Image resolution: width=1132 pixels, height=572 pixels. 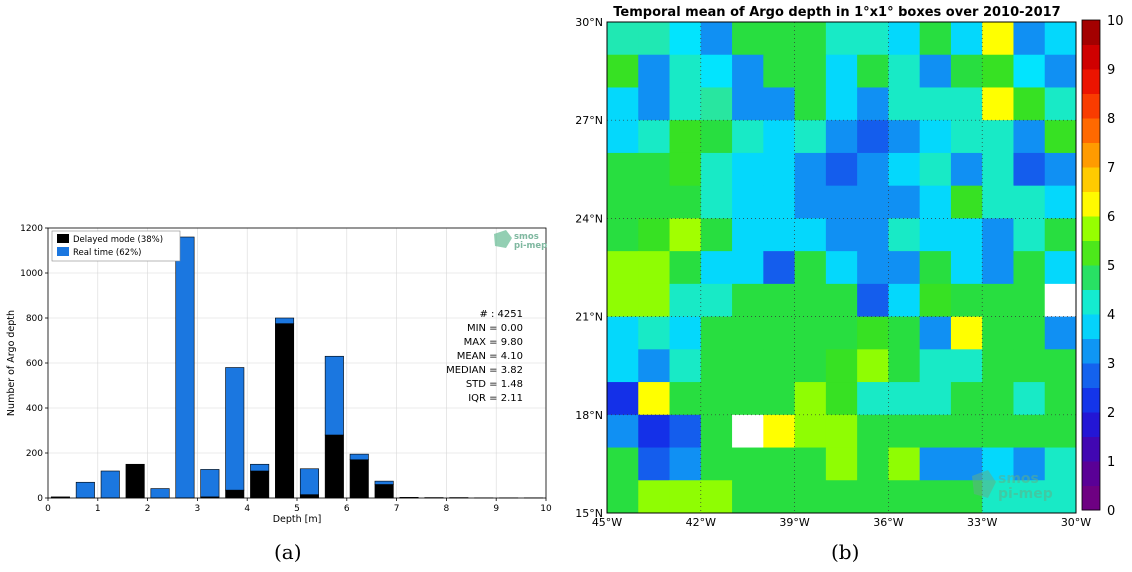 I want to click on colorbar-tick-label: 7, so click(x=1111, y=168).